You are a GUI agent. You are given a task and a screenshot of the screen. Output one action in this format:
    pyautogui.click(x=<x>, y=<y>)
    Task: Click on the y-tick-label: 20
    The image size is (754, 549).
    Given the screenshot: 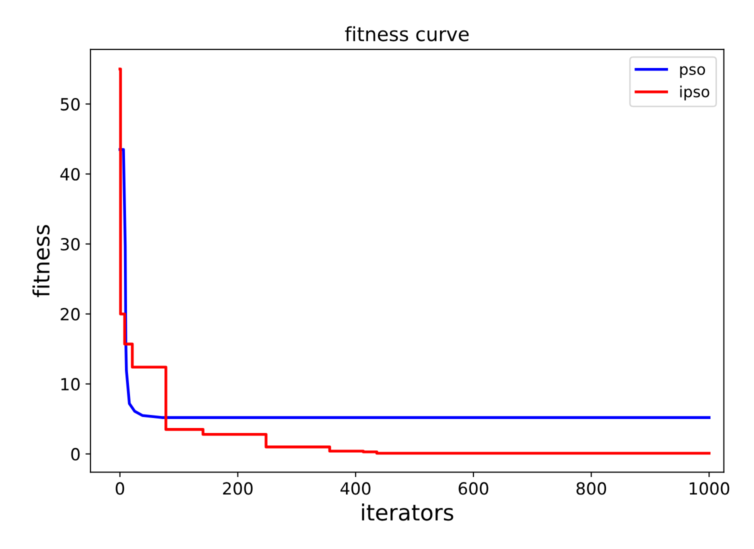 What is the action you would take?
    pyautogui.click(x=70, y=314)
    